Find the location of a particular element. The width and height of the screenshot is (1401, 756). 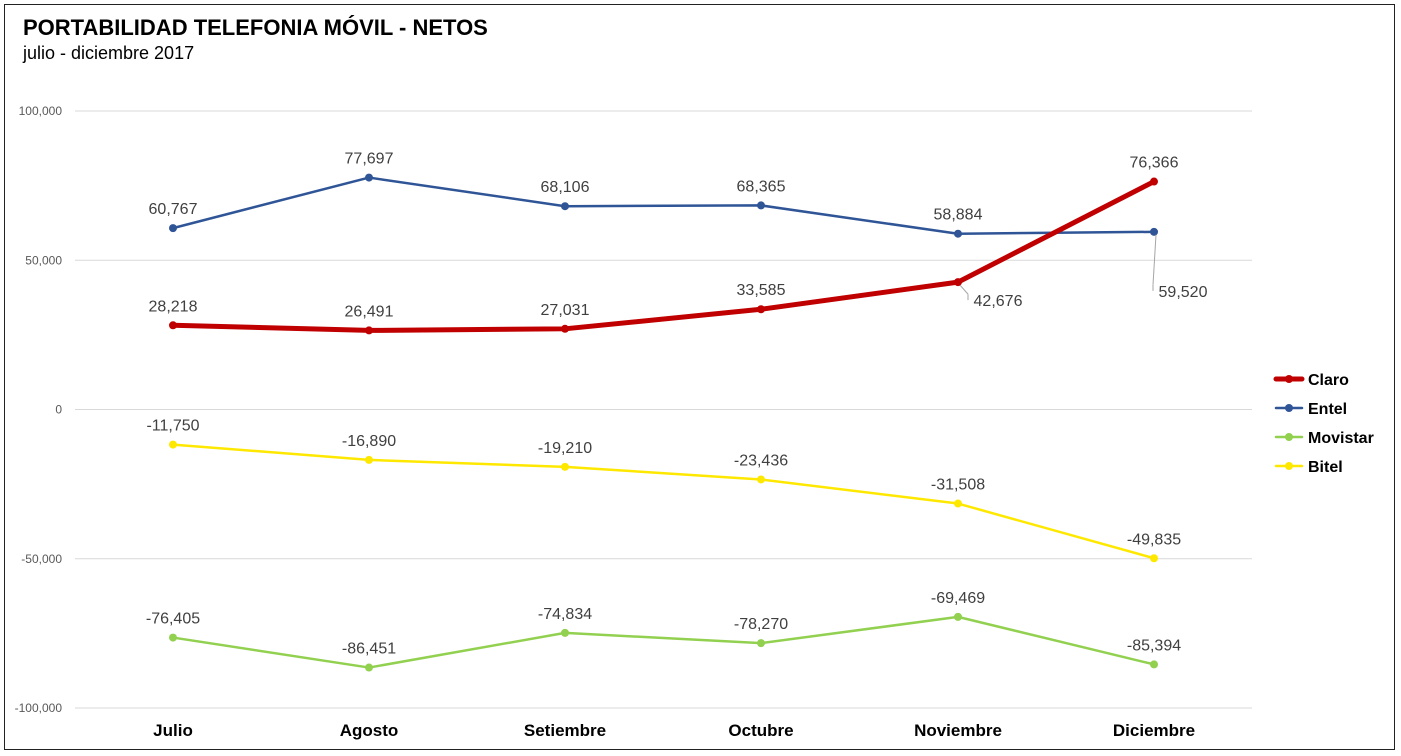

data-label-bitel: -19,210 is located at coordinates (565, 448).